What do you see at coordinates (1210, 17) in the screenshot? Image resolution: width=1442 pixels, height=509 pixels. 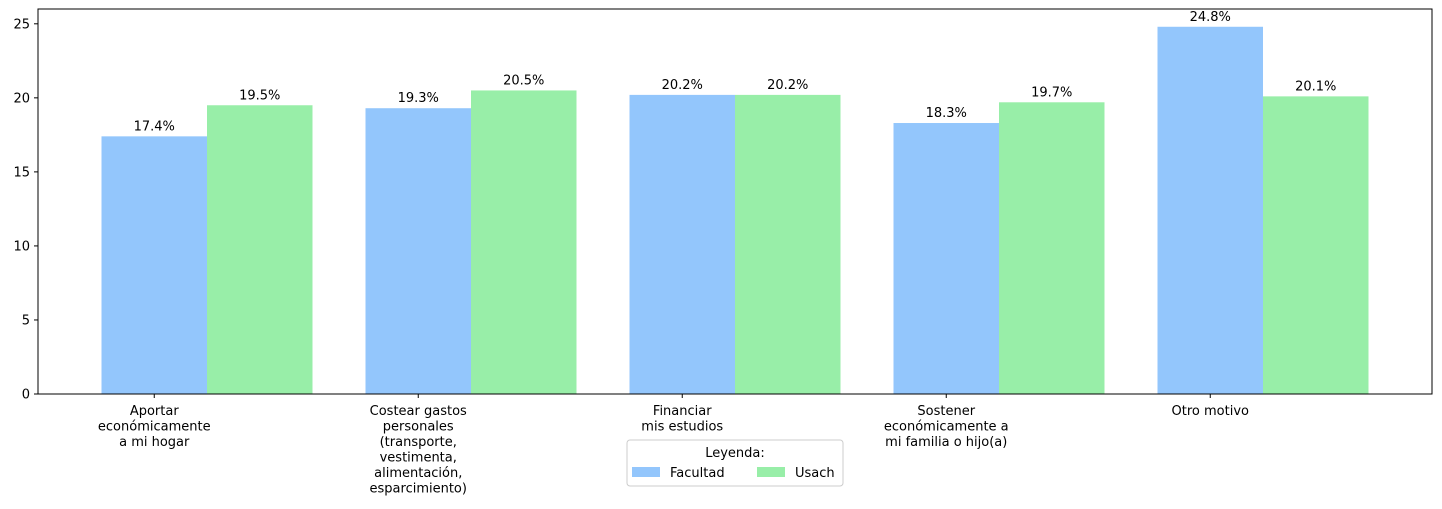 I see `data-label-facultad-4: 24.8%` at bounding box center [1210, 17].